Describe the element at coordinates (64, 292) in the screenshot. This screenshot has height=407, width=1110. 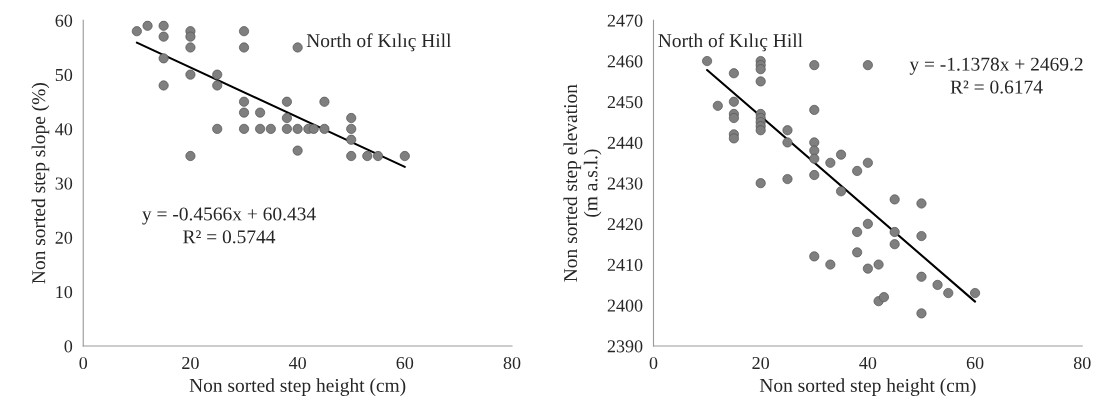
I see `y-tick-label: 10` at that location.